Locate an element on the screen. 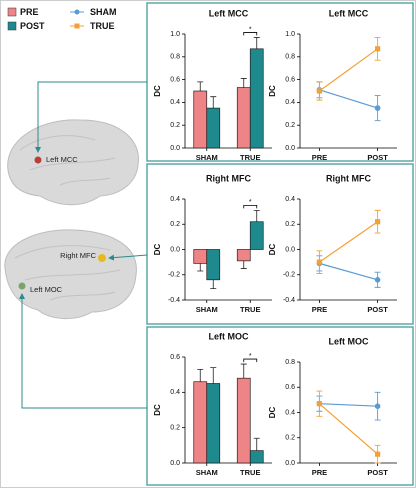 This screenshot has height=488, width=416. y-tick-label: -0.2 is located at coordinates (174, 275).